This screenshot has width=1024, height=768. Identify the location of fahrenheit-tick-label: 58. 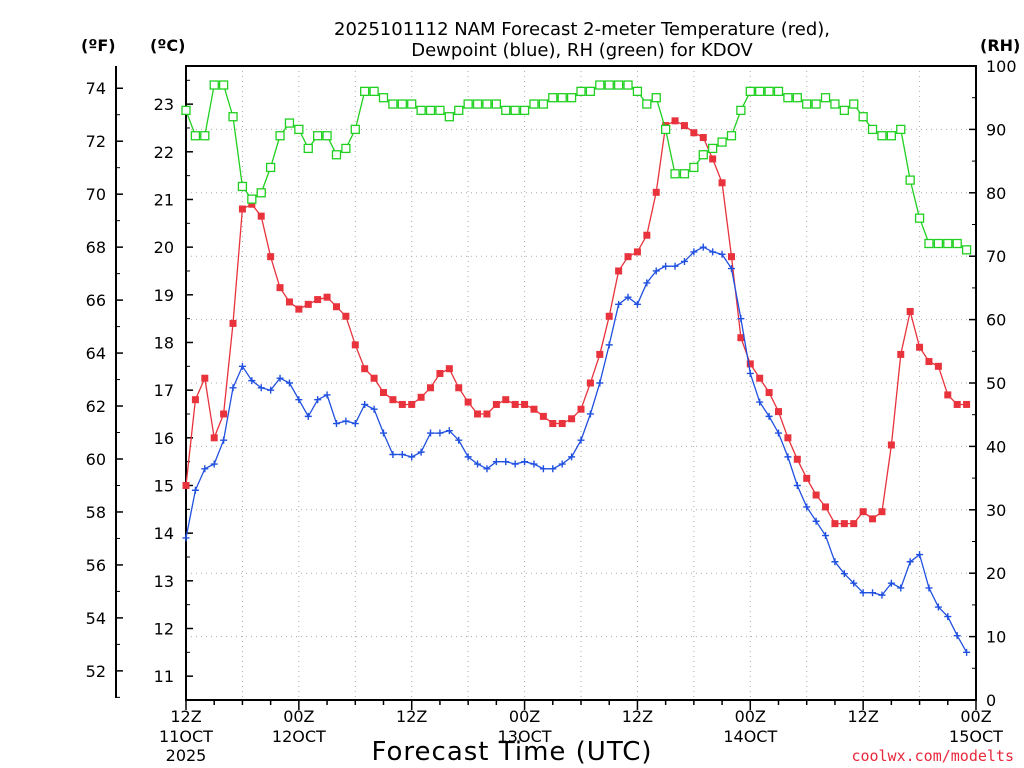
(96, 512).